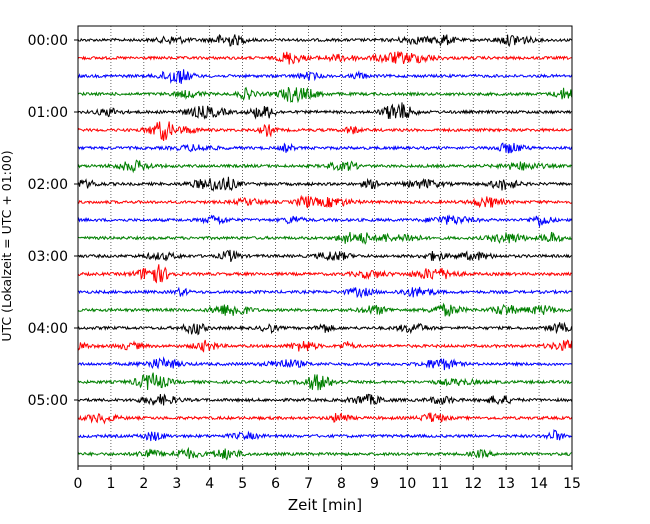 The image size is (650, 524). Describe the element at coordinates (327, 479) in the screenshot. I see `x-axis-ticks: 0 1 2 3 4 5 6 7 8 9 10 11 12 13 14 15` at that location.